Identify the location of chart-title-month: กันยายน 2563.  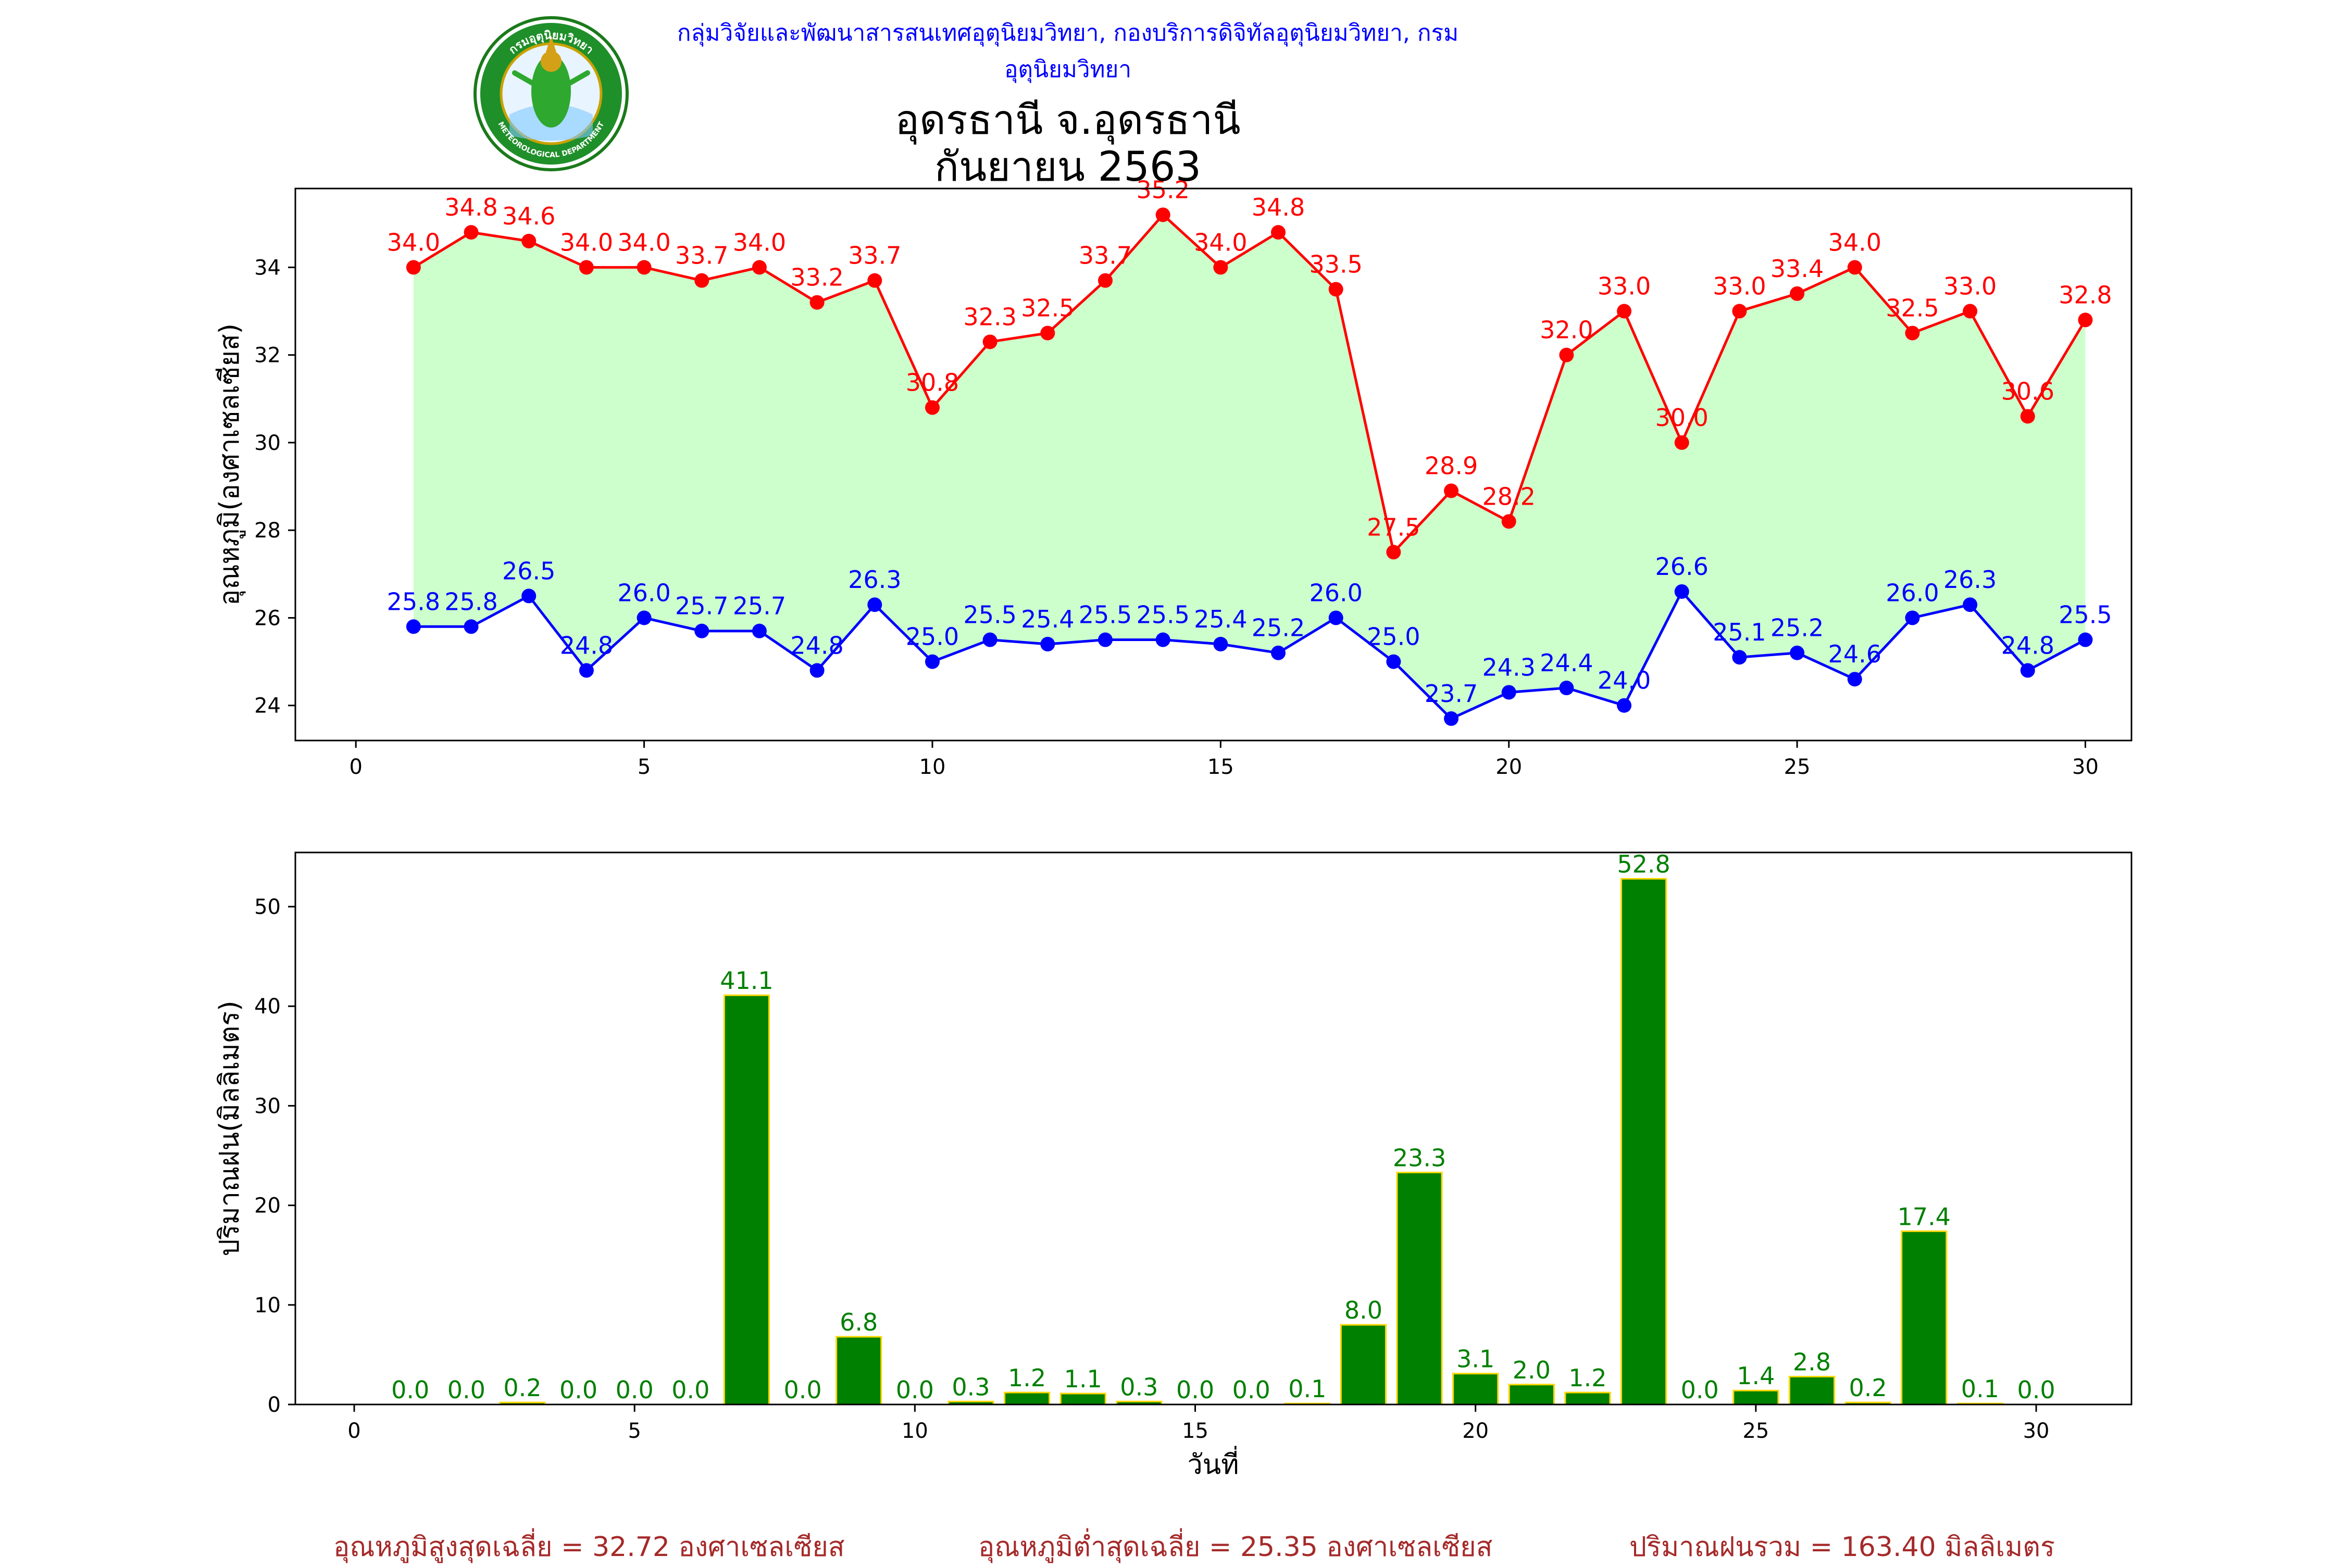
(1068, 168).